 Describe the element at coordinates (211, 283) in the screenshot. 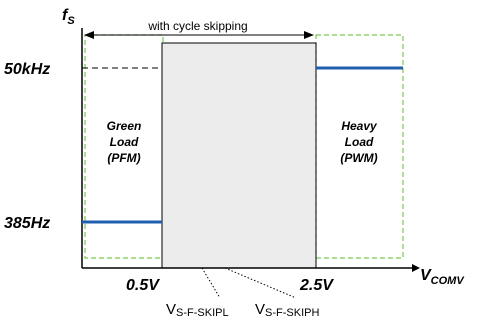

I see `skipl-leader-line` at that location.